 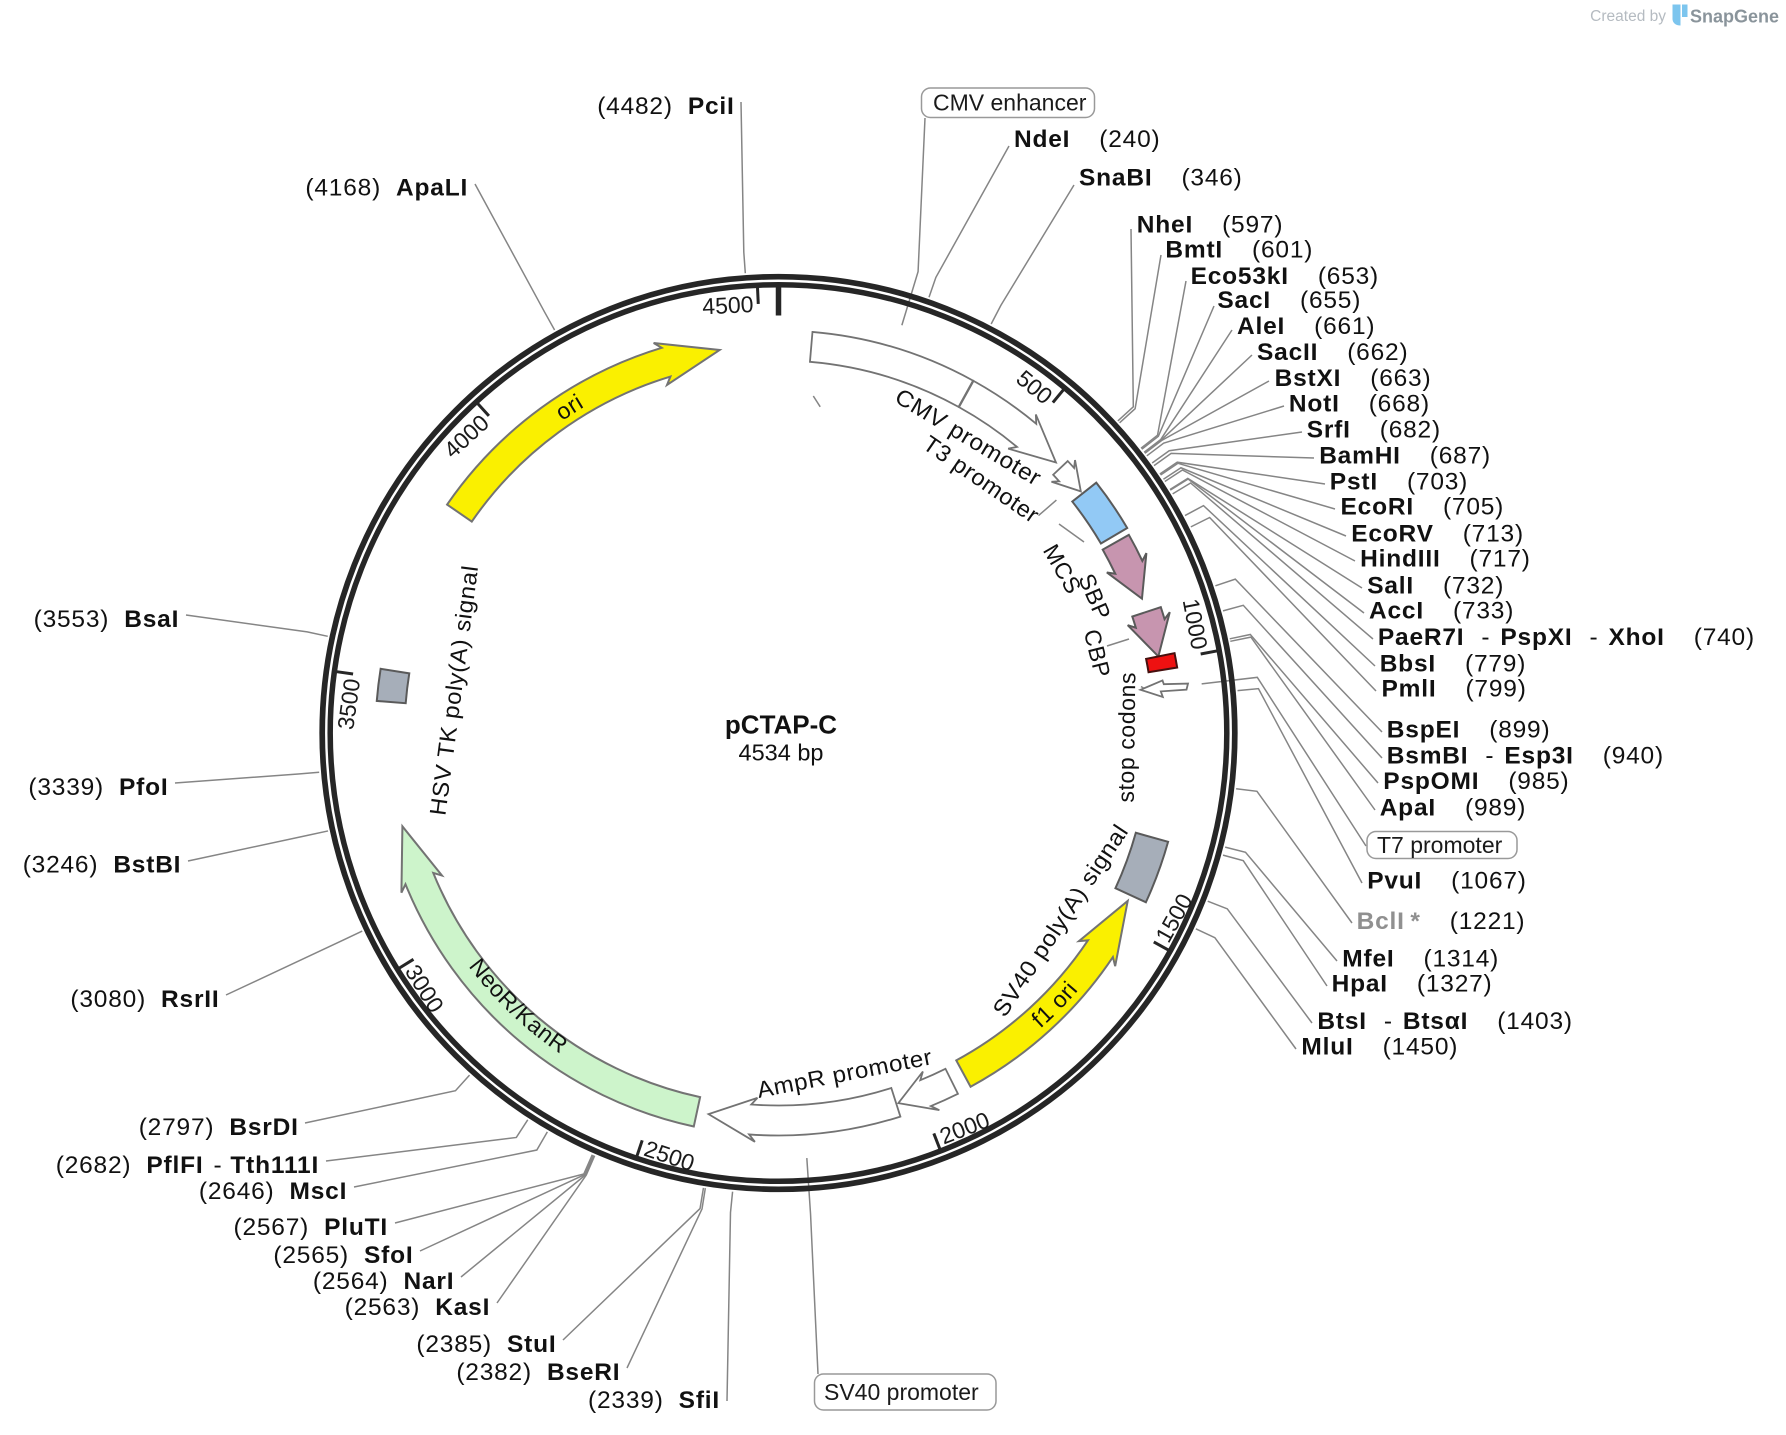 What do you see at coordinates (1476, 781) in the screenshot?
I see `svg-text:PspOMI(985): PspOMI (985)` at bounding box center [1476, 781].